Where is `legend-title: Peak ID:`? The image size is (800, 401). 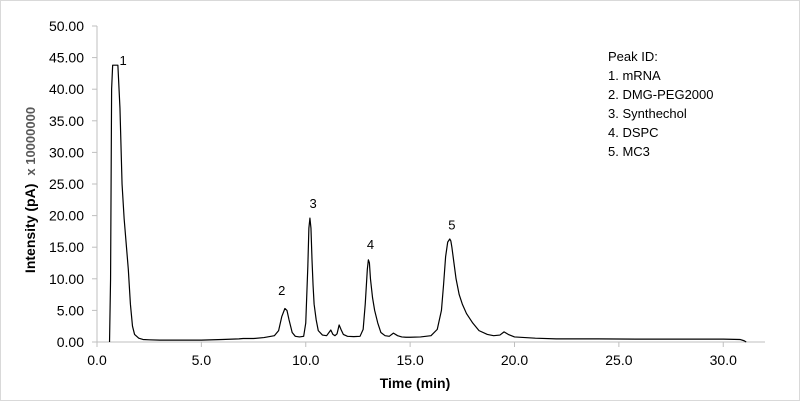
legend-title: Peak ID: is located at coordinates (633, 56).